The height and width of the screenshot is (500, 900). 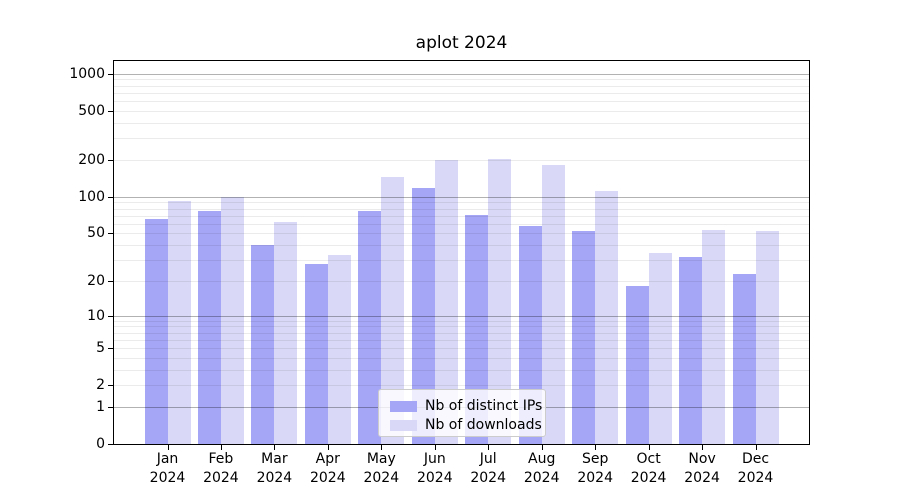 I want to click on bar-downloads-mar, so click(x=286, y=332).